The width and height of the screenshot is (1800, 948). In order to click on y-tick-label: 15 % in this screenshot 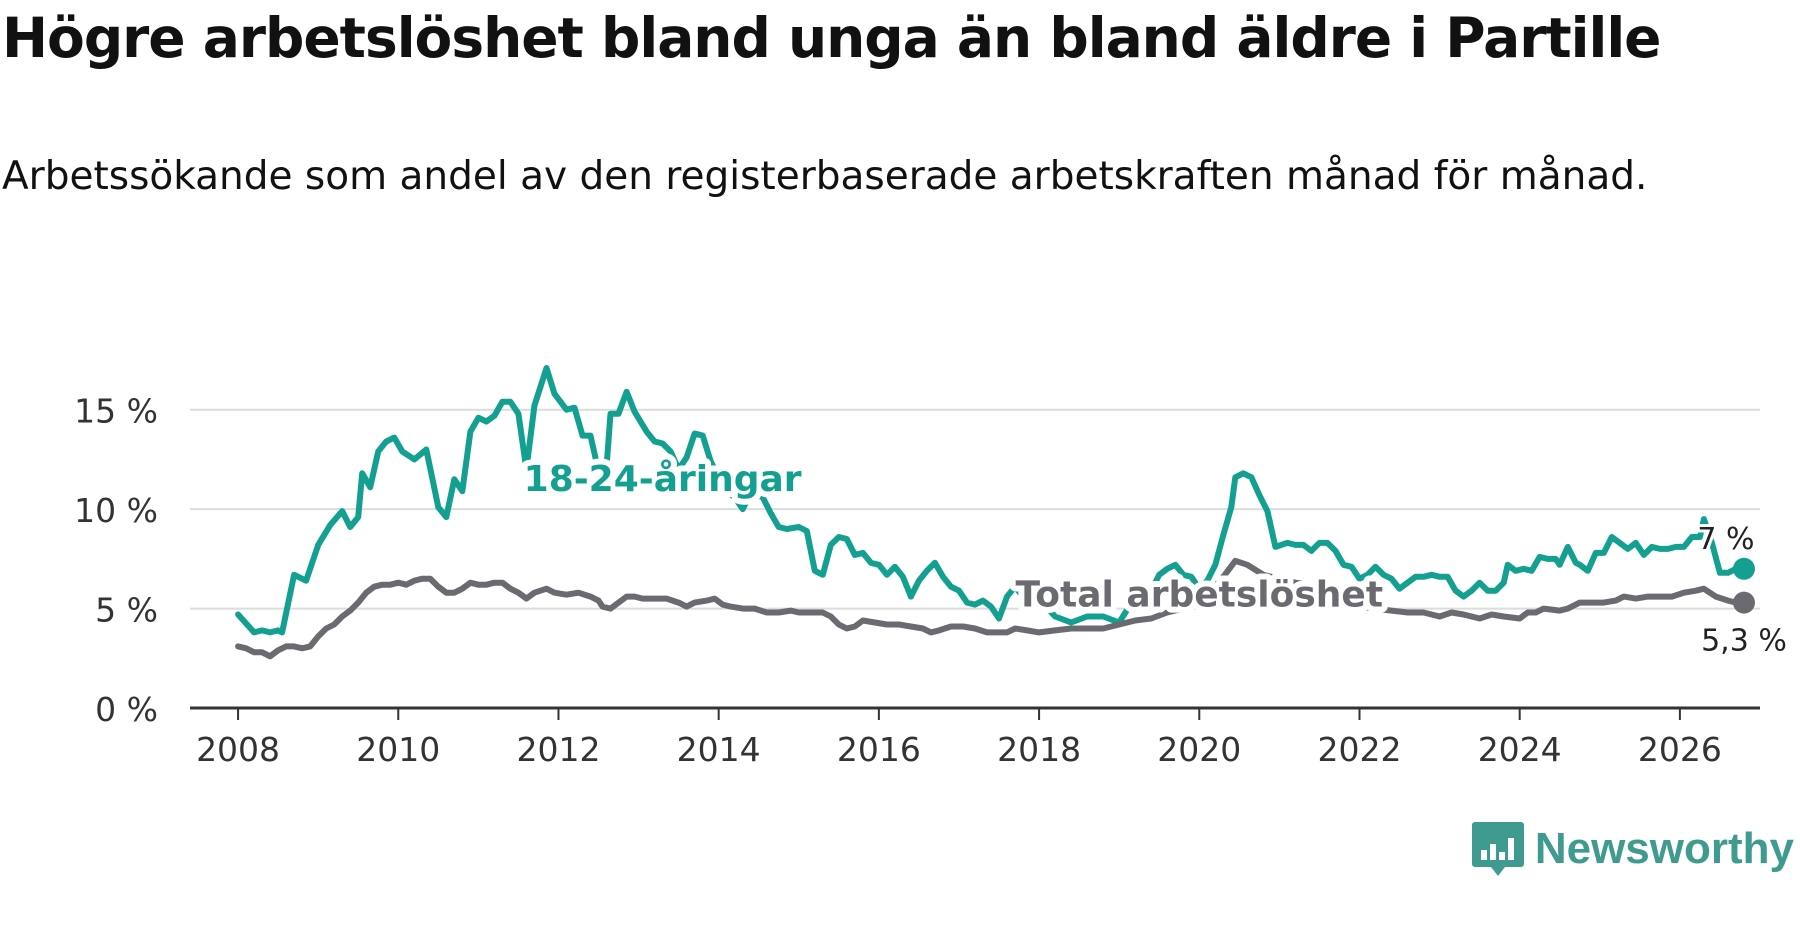, I will do `click(116, 411)`.